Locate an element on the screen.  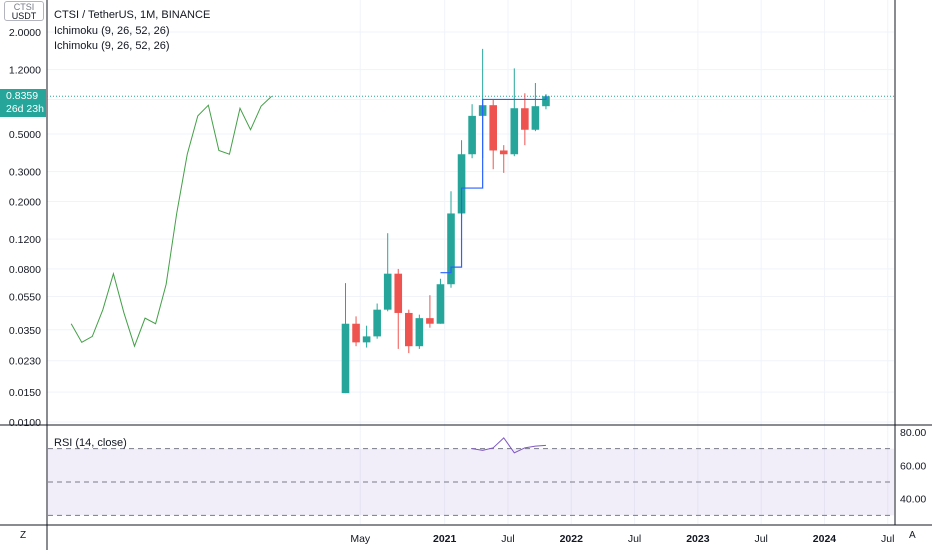
quote-base: CTSI is located at coordinates (24, 7).